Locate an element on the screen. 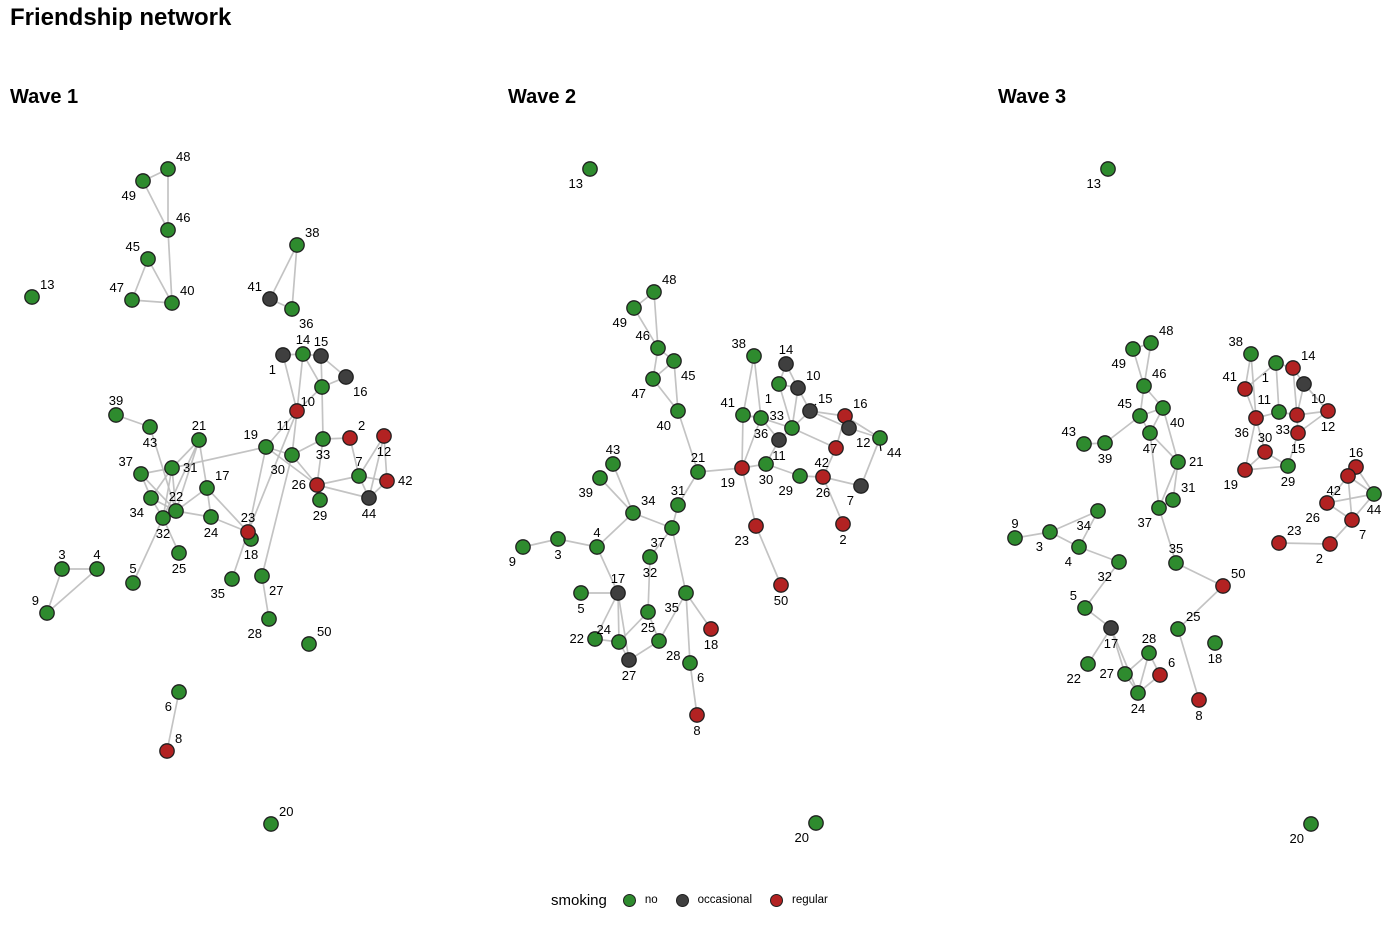 This screenshot has height=933, width=1400. node-label-17: 17 is located at coordinates (222, 475).